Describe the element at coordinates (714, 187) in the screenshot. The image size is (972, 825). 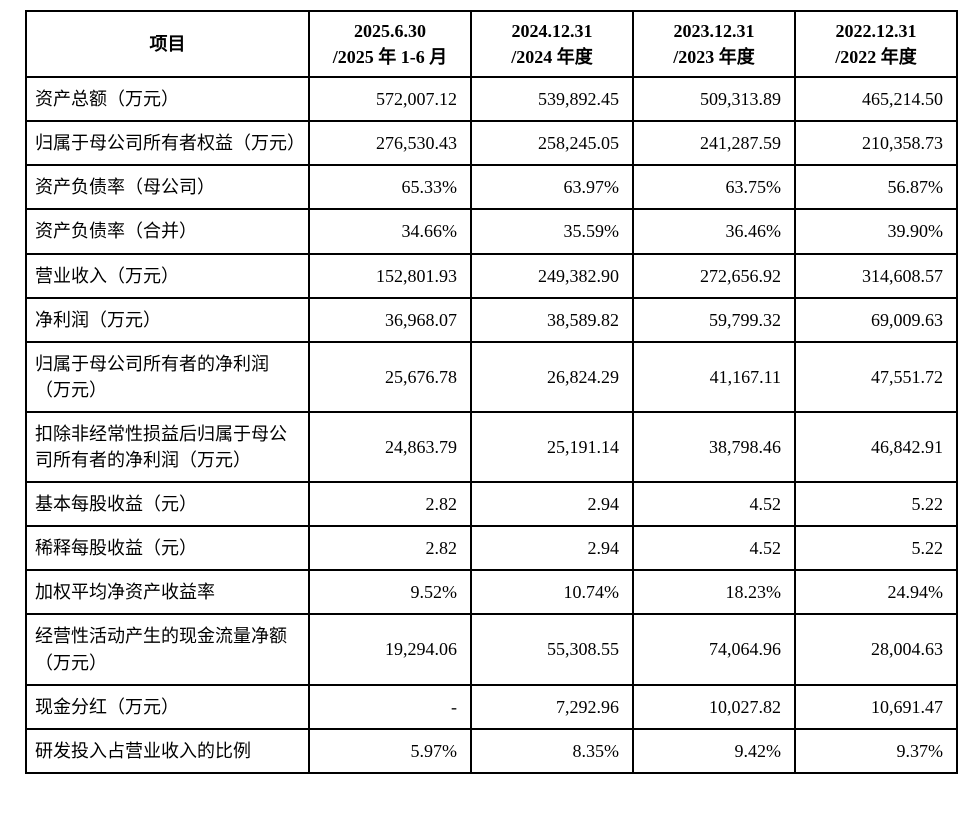
I see `row-value: 63.75%` at that location.